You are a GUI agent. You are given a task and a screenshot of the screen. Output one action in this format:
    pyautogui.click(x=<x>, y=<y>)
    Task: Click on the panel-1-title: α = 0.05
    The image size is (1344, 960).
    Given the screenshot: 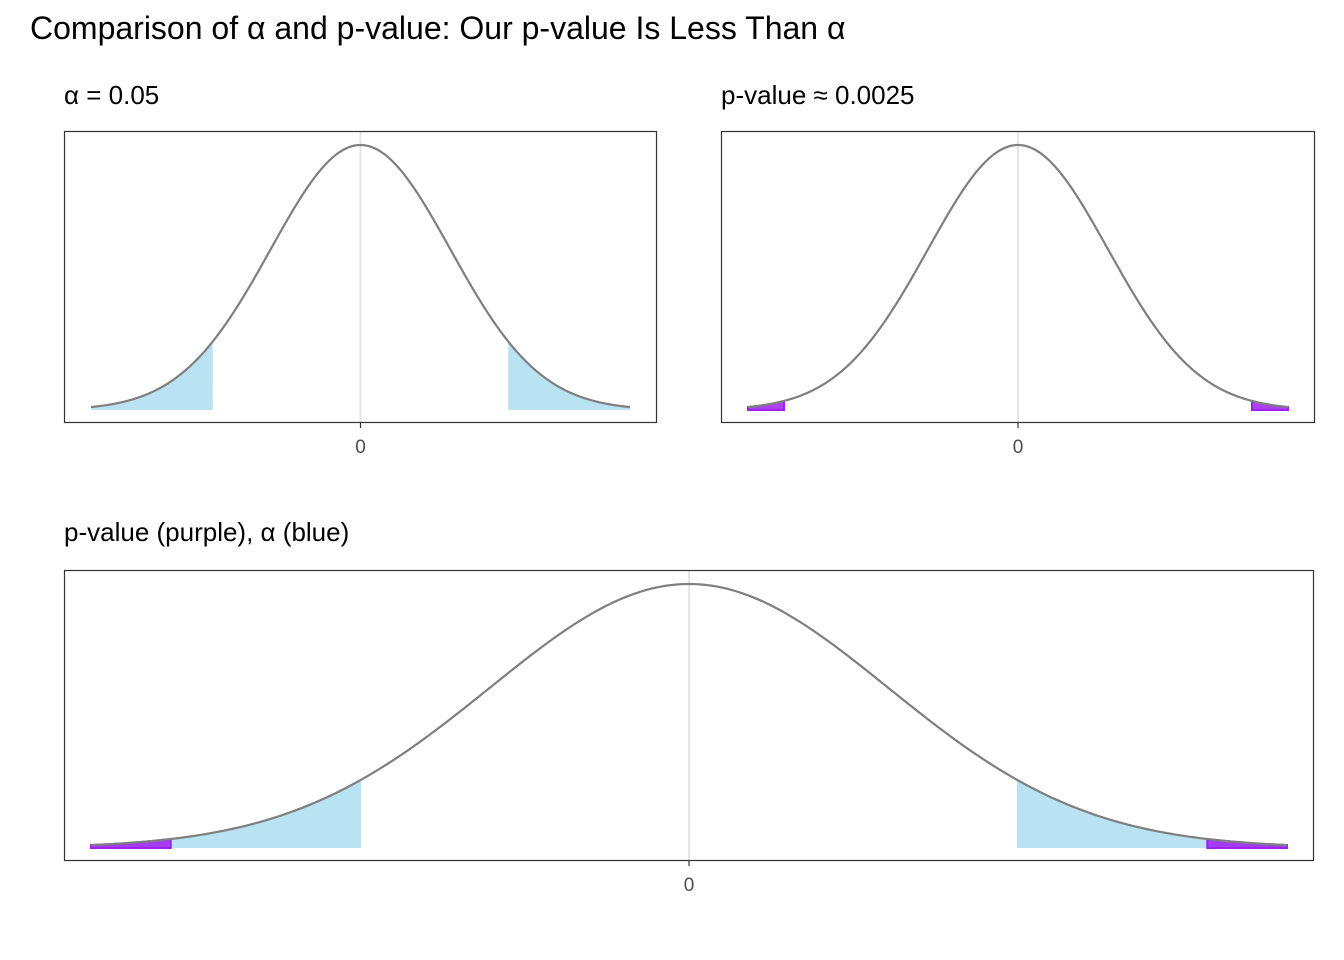 What is the action you would take?
    pyautogui.click(x=112, y=95)
    